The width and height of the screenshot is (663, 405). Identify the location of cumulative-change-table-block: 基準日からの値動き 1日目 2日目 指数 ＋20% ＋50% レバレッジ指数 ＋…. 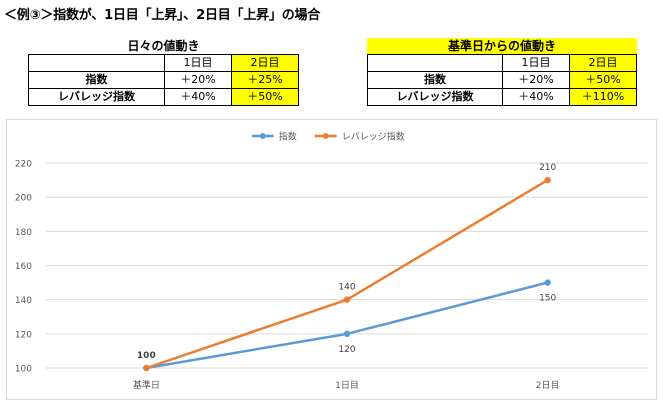
(502, 72).